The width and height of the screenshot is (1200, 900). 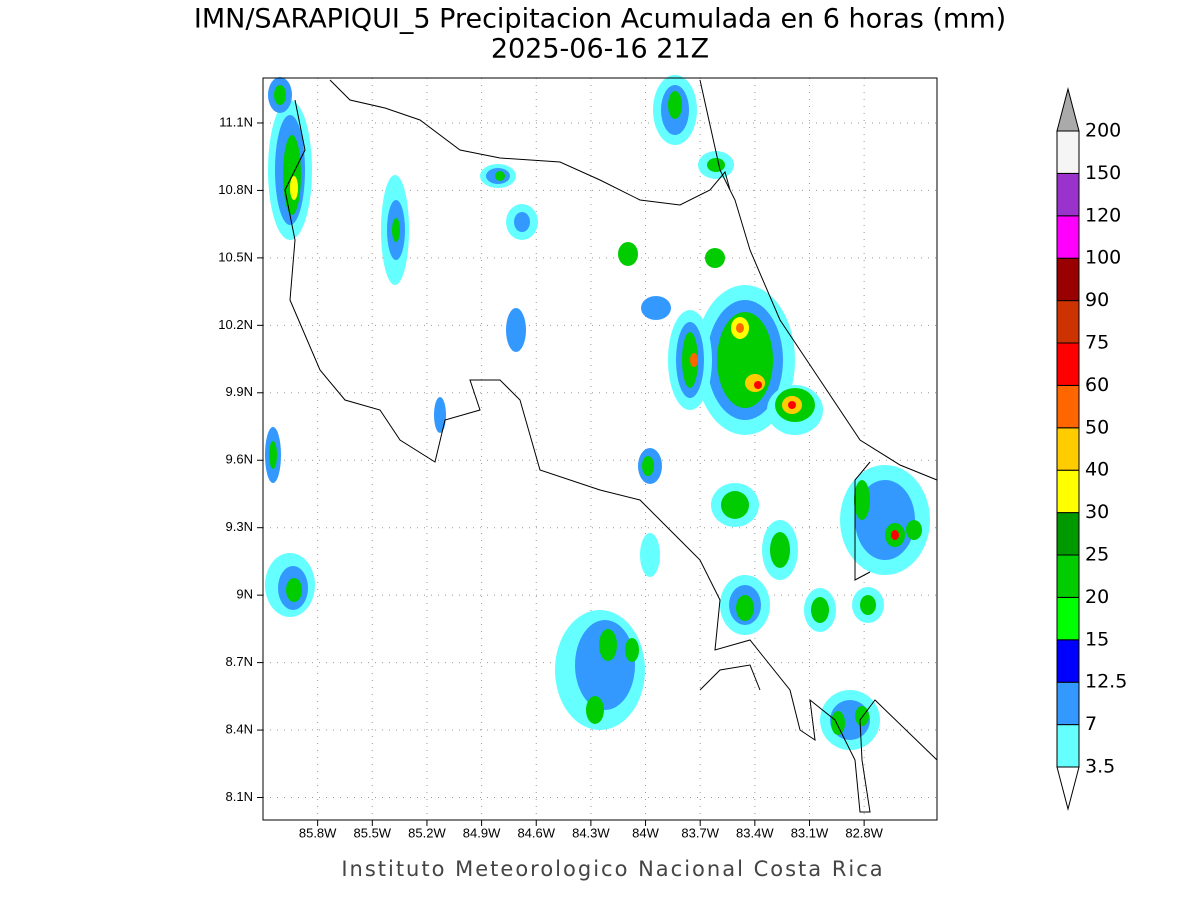 I want to click on lat-tick-label: 8.7N, so click(x=239, y=661).